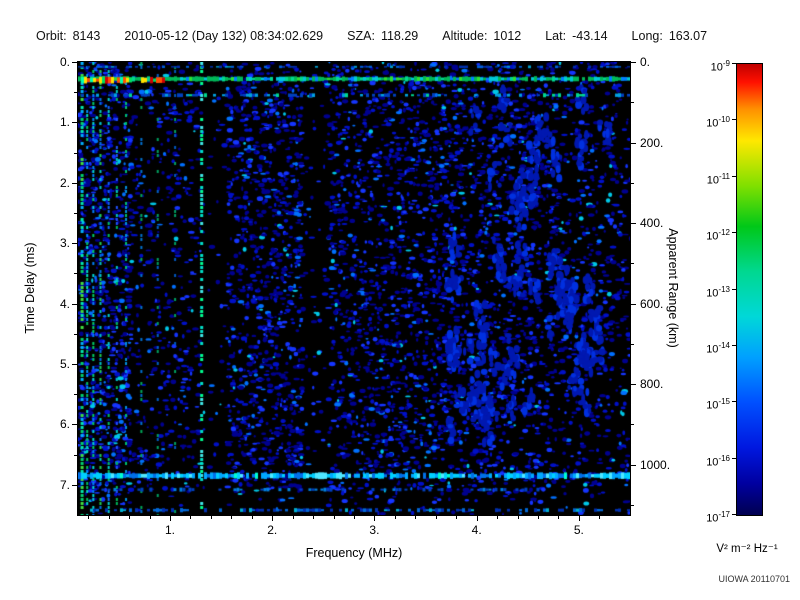 This screenshot has width=800, height=600. I want to click on colorbar-tick-label: 10-9, so click(720, 66).